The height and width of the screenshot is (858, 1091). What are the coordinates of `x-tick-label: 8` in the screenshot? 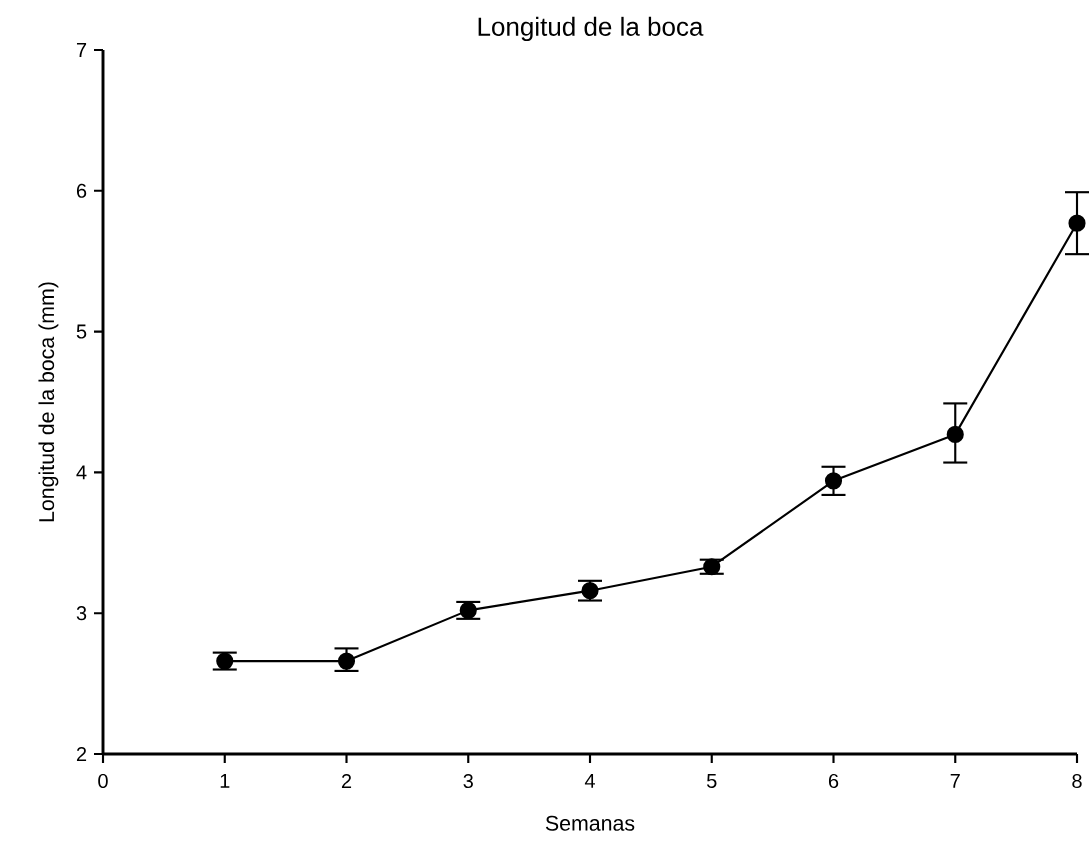 It's located at (1077, 781).